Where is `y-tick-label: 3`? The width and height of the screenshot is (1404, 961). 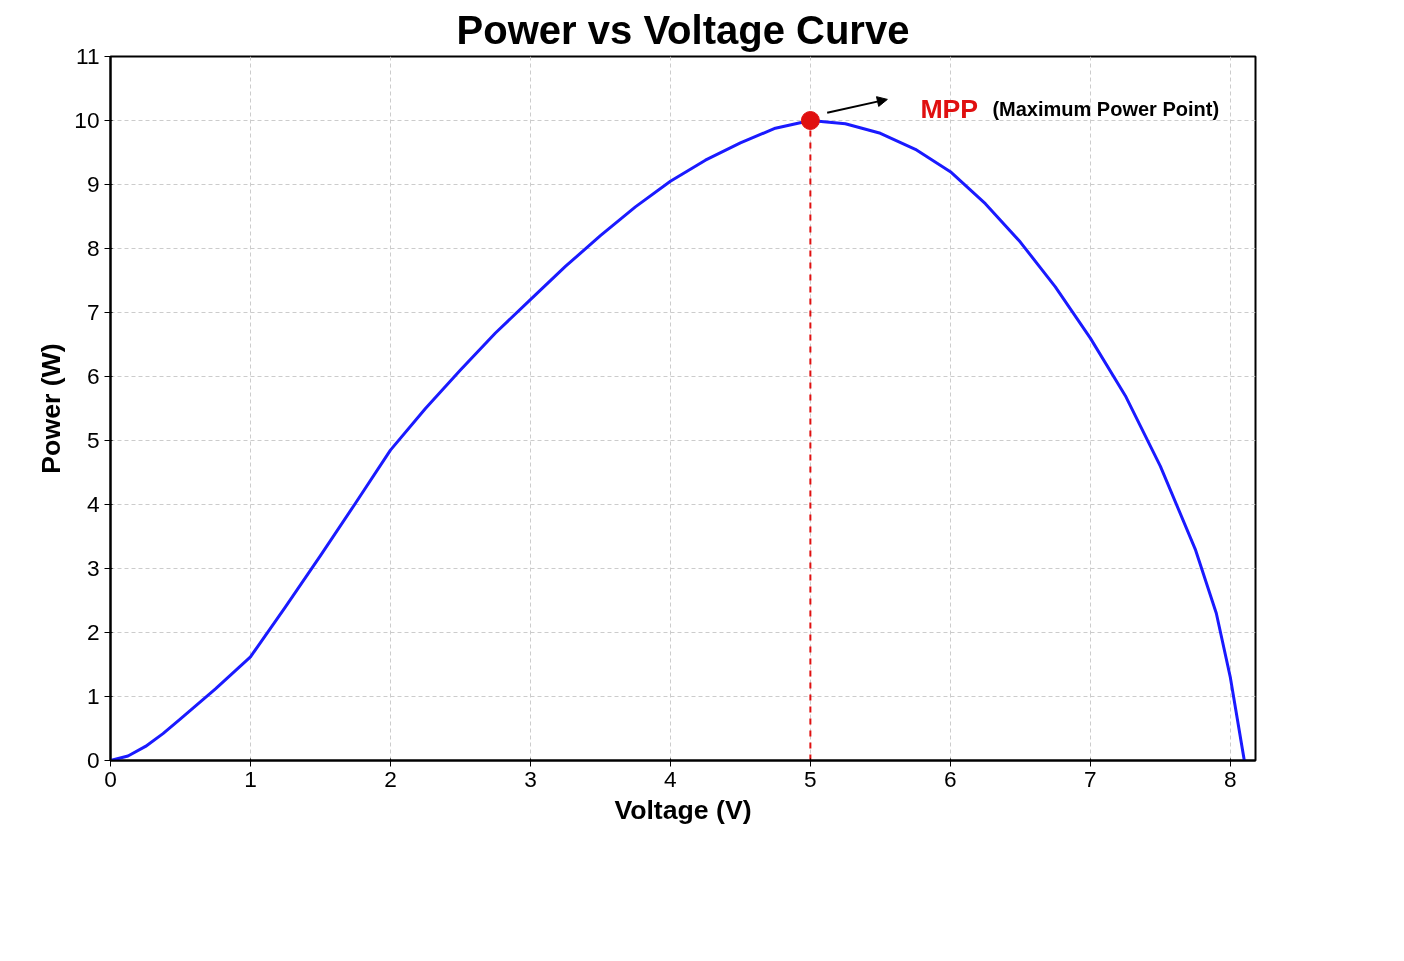 y-tick-label: 3 is located at coordinates (93, 568).